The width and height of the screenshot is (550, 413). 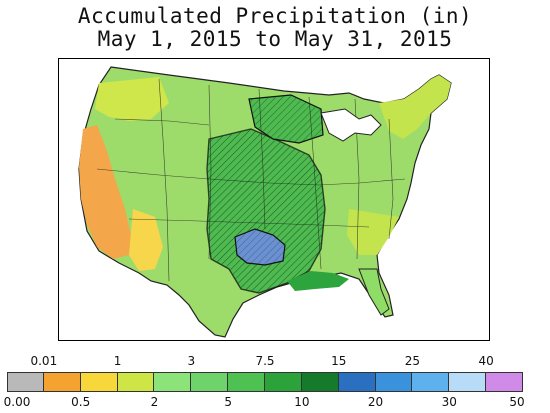 What do you see at coordinates (374, 292) in the screenshot?
I see `florida` at bounding box center [374, 292].